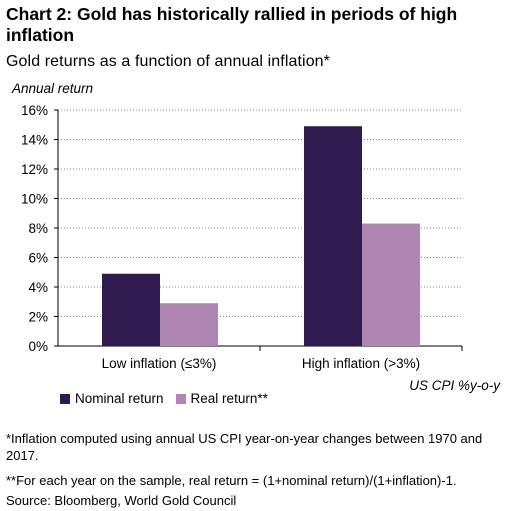 The width and height of the screenshot is (507, 511). I want to click on legend-item-real: Real return**, so click(221, 398).